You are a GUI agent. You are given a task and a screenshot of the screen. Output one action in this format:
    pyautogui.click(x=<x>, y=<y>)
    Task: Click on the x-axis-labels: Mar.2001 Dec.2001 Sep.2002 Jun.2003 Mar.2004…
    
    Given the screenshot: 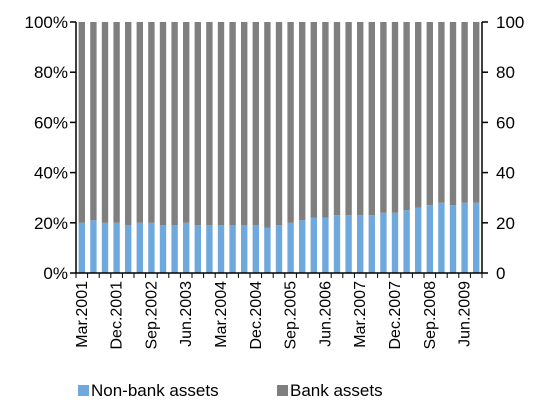 What is the action you would take?
    pyautogui.click(x=274, y=315)
    